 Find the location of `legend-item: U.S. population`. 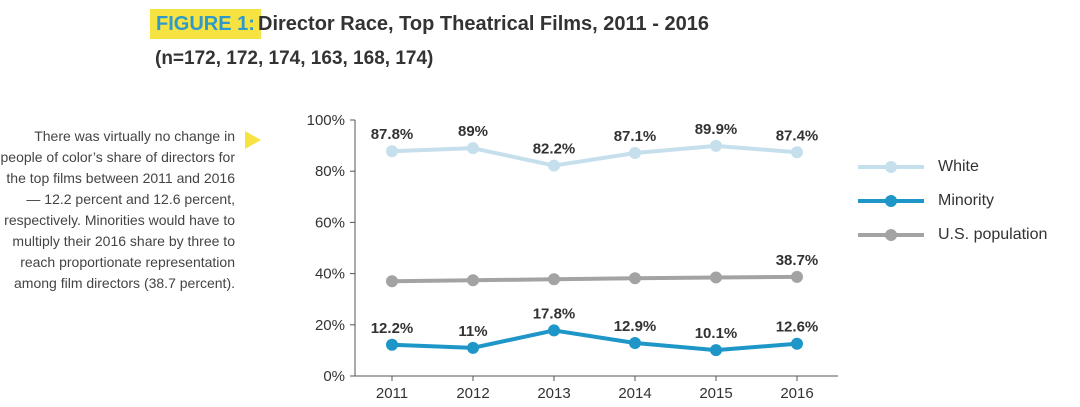

legend-item: U.S. population is located at coordinates (952, 235).